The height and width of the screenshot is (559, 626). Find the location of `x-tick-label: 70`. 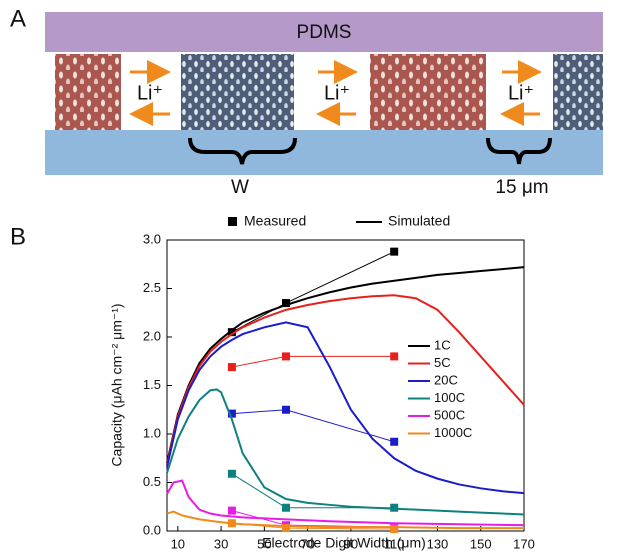

x-tick-label: 70 is located at coordinates (307, 543).